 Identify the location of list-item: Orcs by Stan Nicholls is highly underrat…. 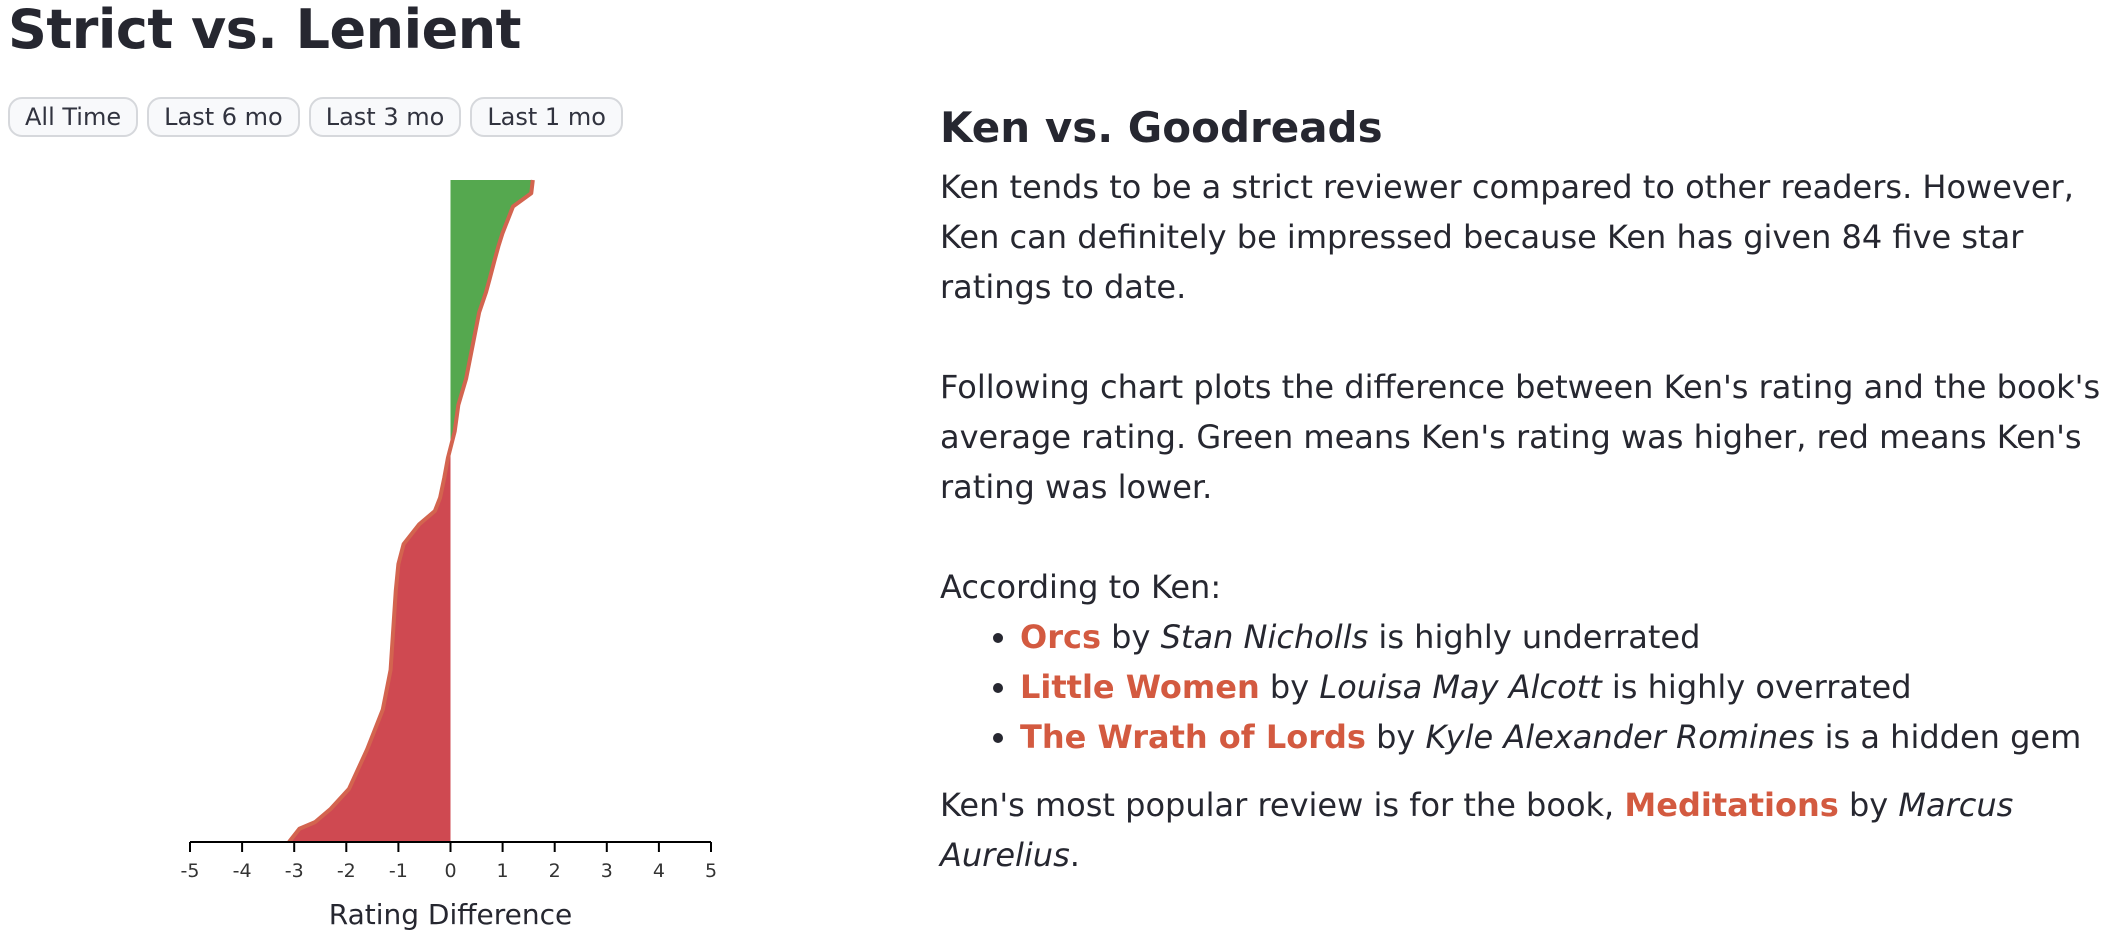
(1570, 637).